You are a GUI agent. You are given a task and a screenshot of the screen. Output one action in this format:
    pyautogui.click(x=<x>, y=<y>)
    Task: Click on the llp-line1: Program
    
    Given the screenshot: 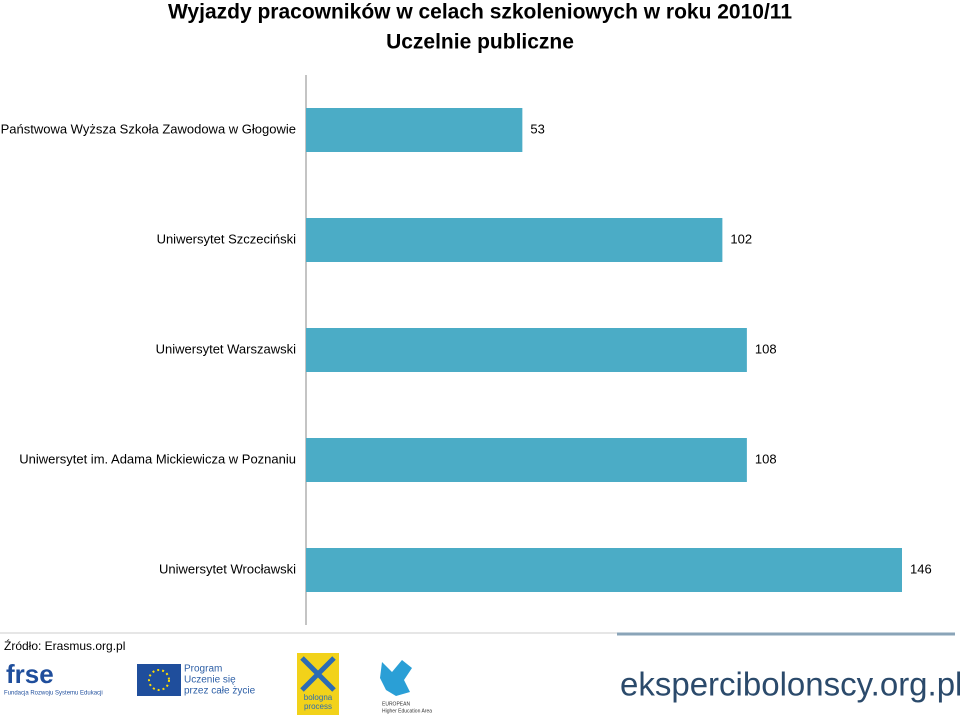 What is the action you would take?
    pyautogui.click(x=203, y=669)
    